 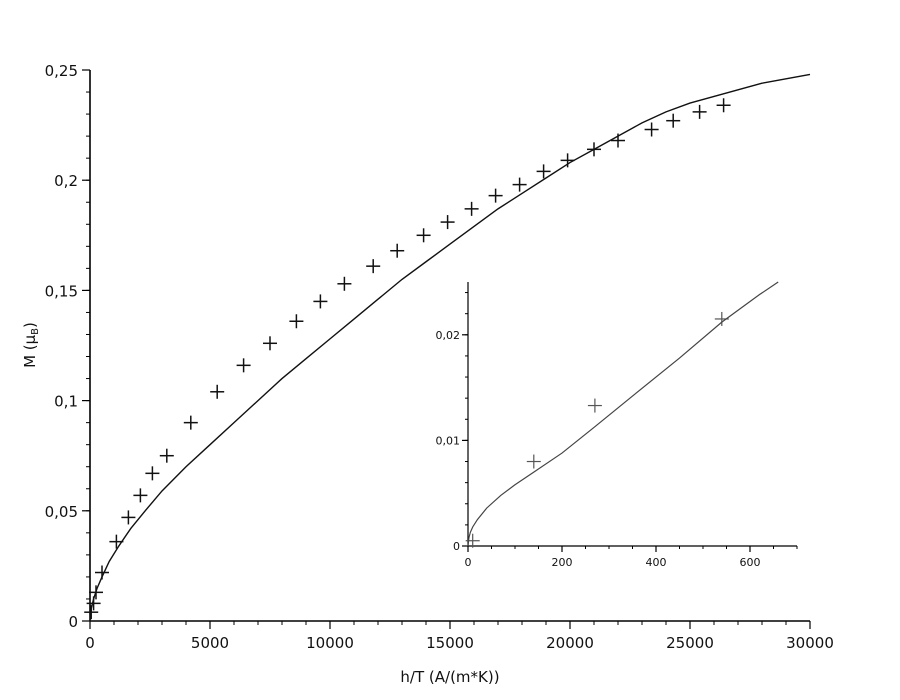 I want to click on main-x-tick-label: 0, so click(x=90, y=643).